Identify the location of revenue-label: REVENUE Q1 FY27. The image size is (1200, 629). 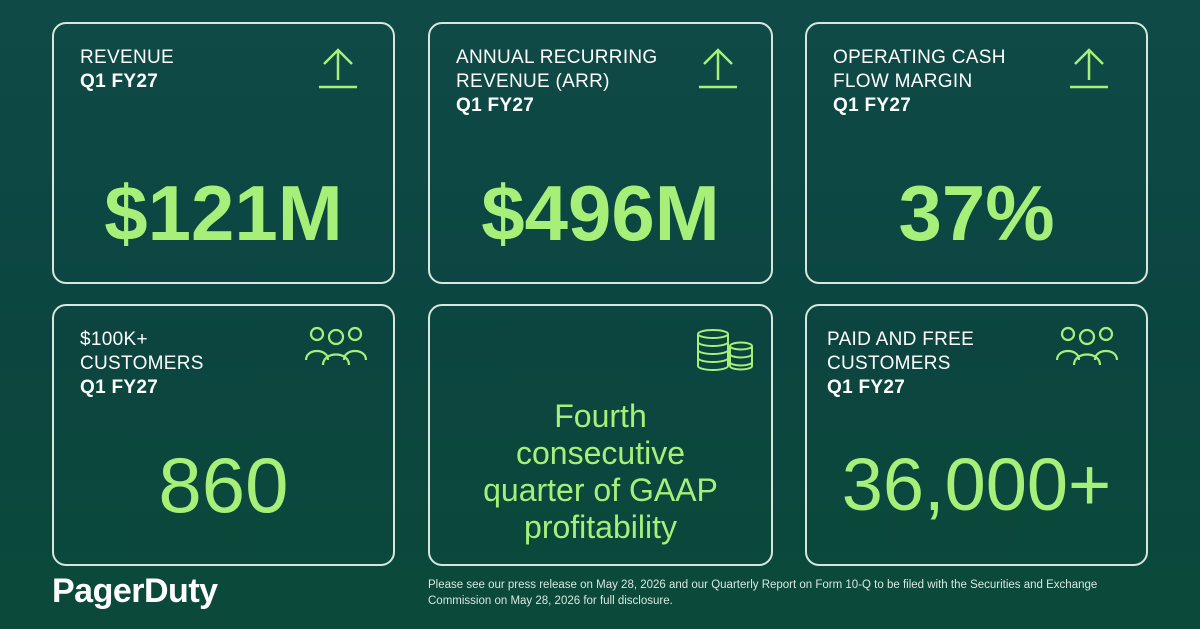
(127, 70).